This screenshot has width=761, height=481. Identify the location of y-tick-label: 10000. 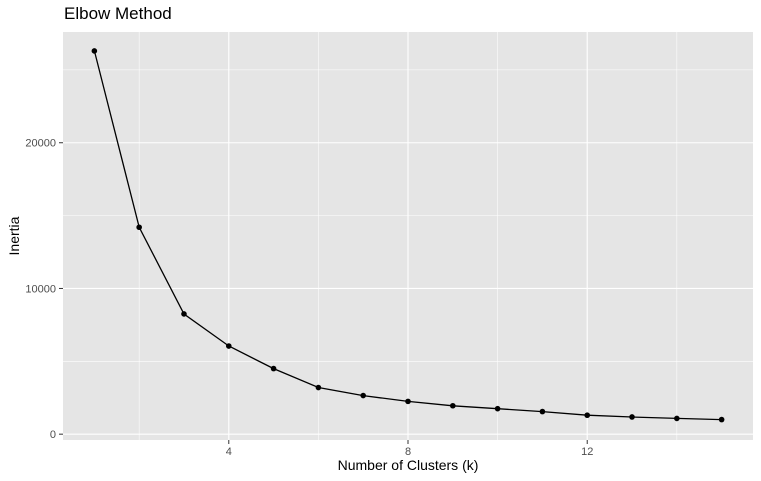
(40, 289).